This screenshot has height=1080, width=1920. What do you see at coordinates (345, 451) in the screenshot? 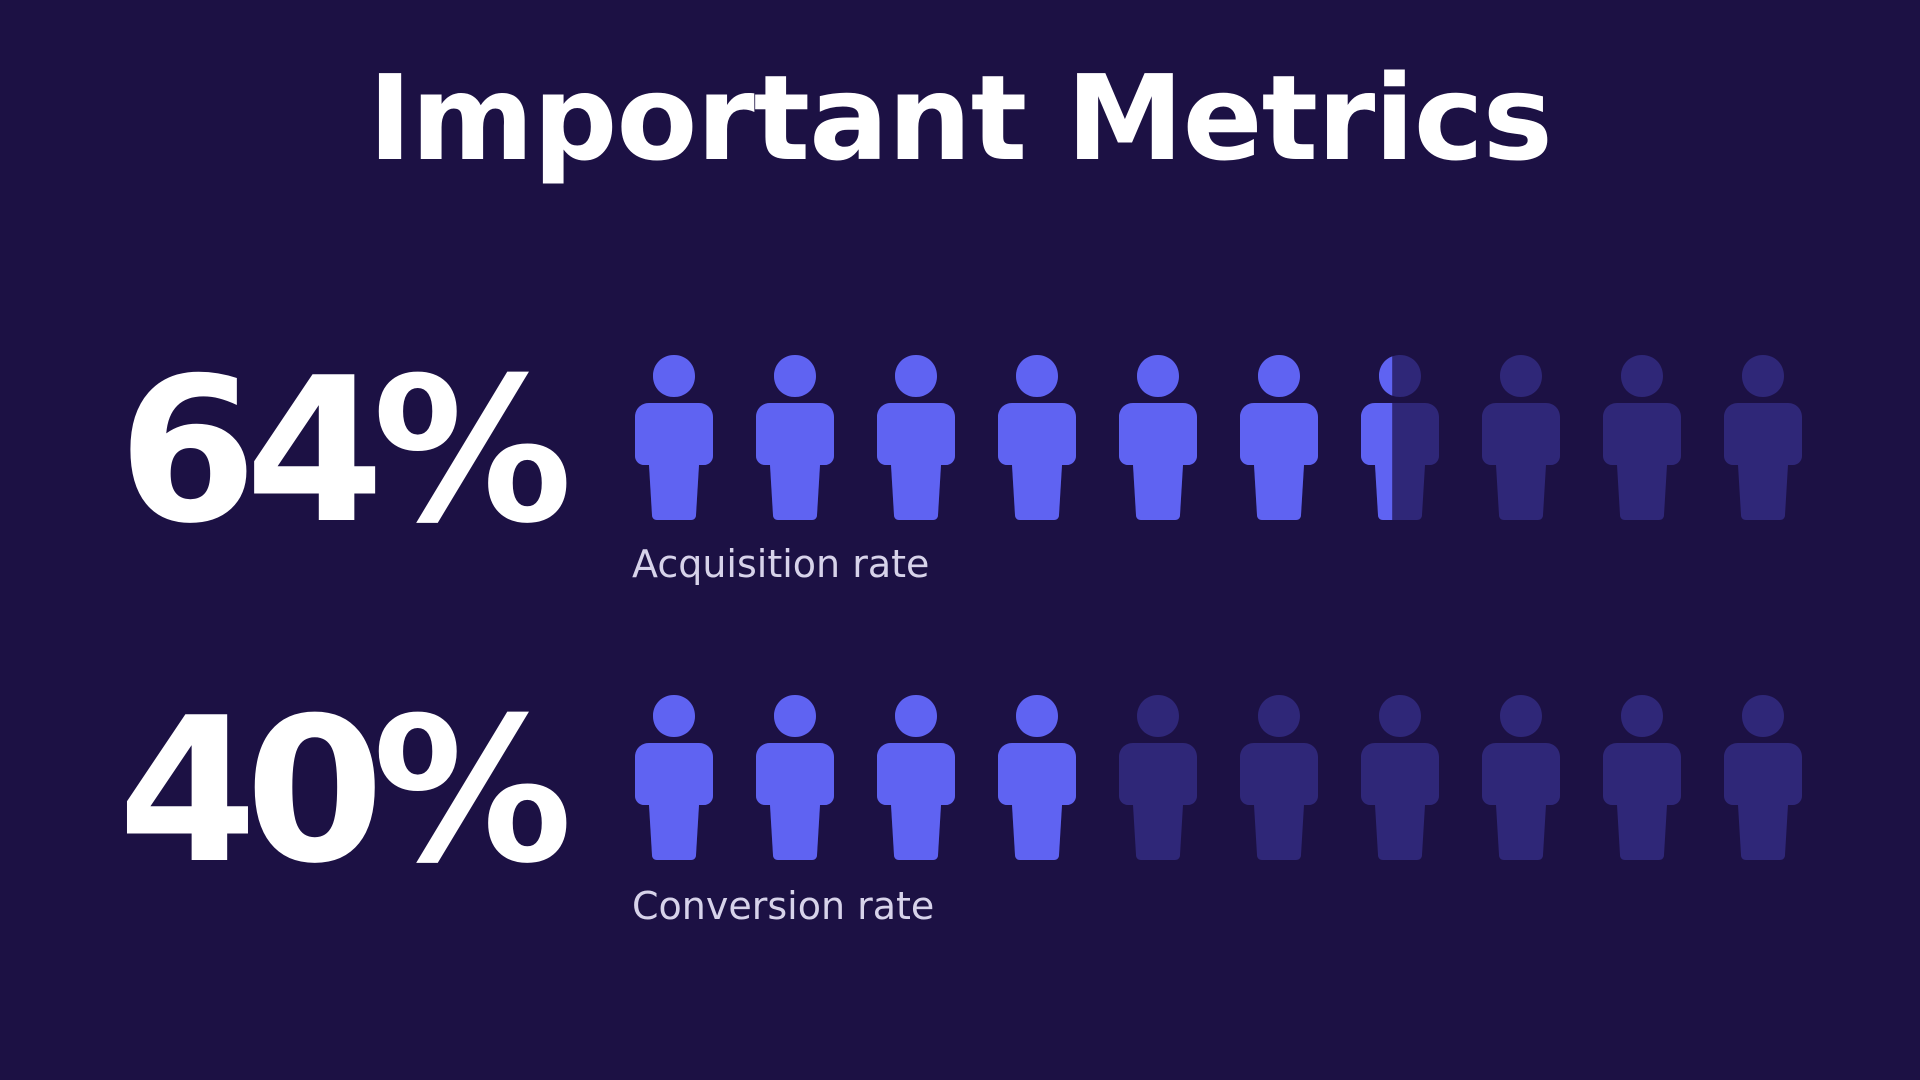
I see `metric-value: 64%` at bounding box center [345, 451].